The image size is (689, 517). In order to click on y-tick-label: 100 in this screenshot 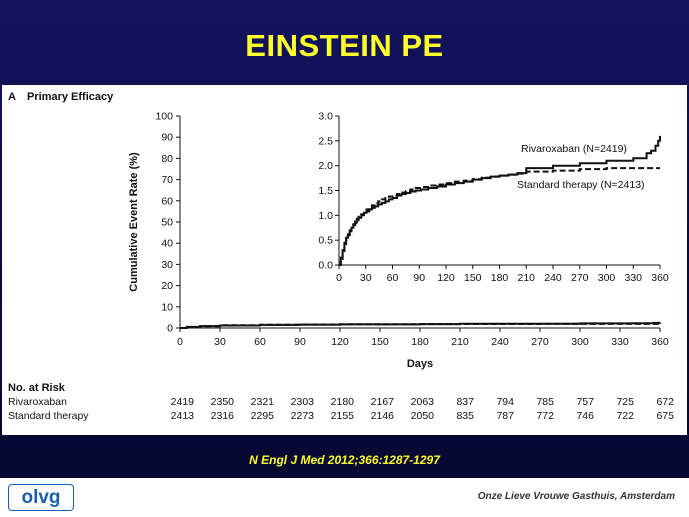, I will do `click(164, 117)`.